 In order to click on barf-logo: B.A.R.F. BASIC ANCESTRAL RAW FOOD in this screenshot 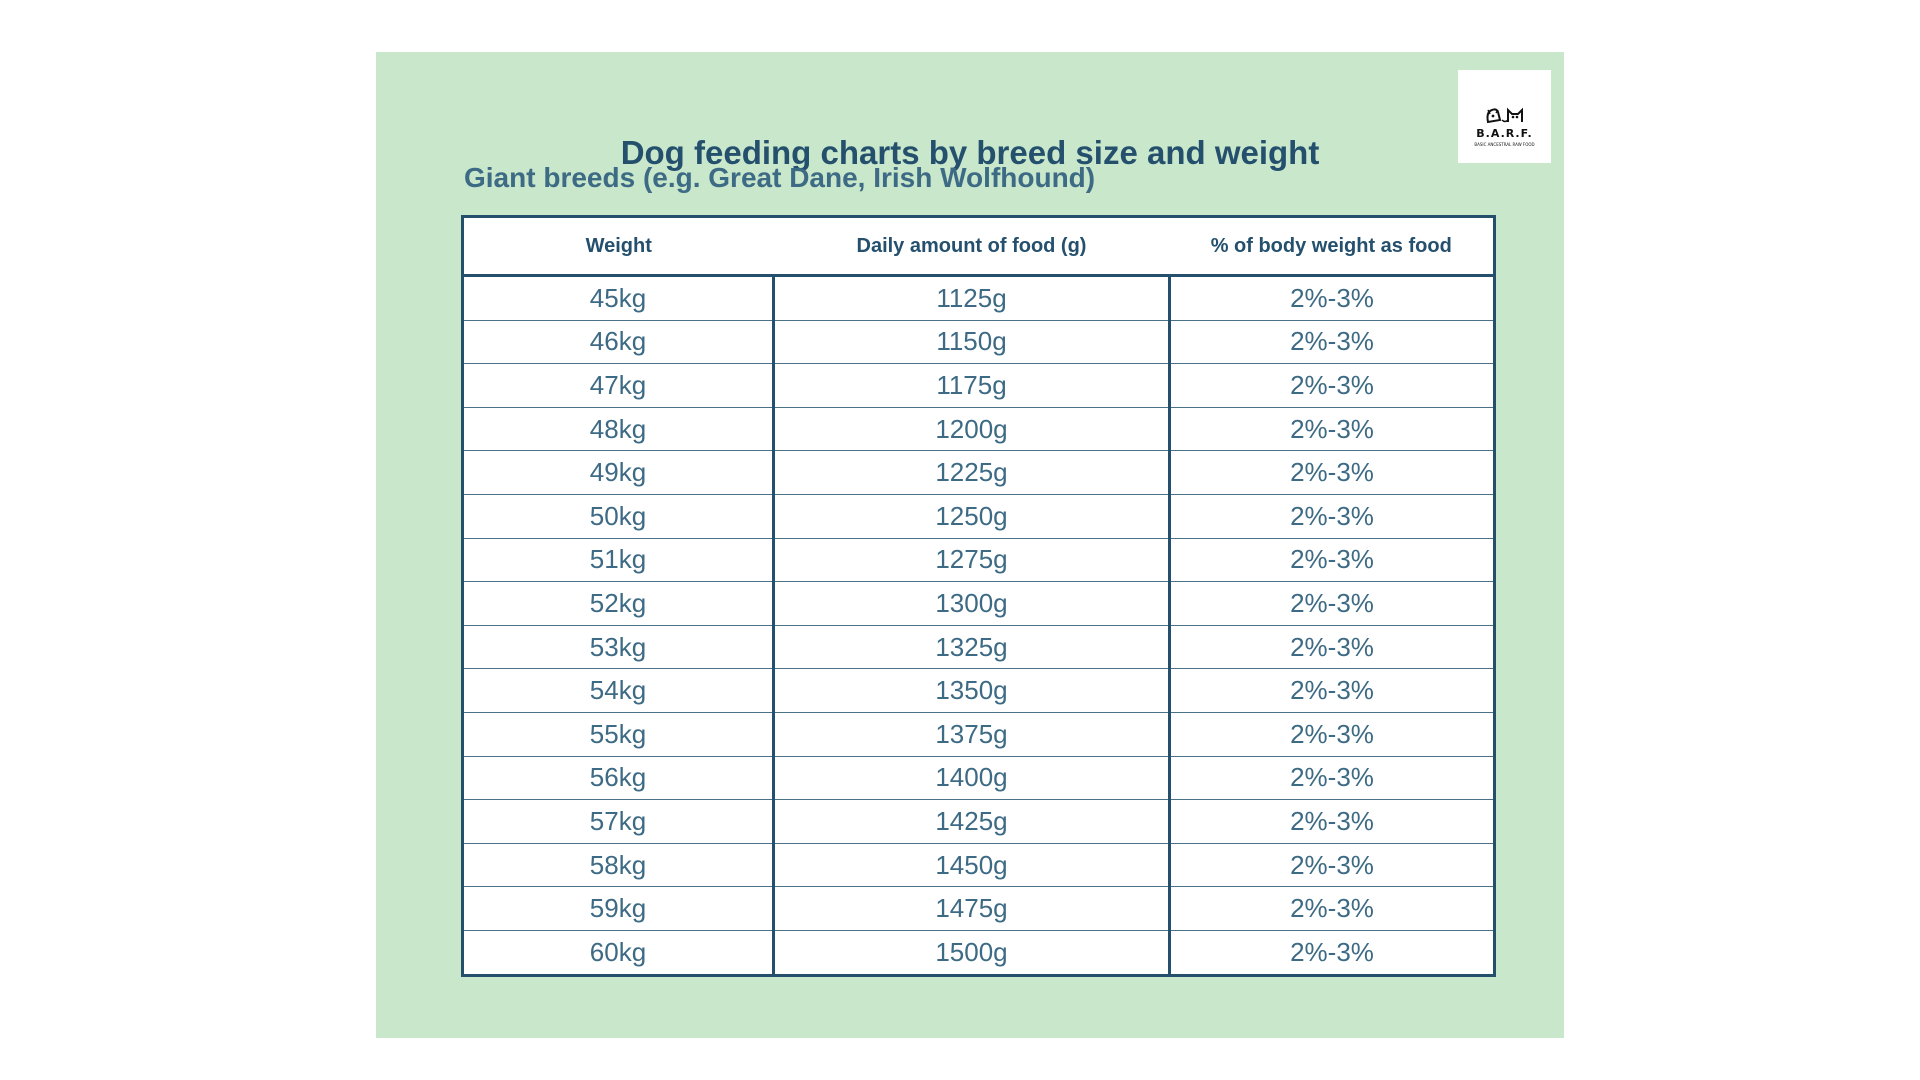, I will do `click(1504, 116)`.